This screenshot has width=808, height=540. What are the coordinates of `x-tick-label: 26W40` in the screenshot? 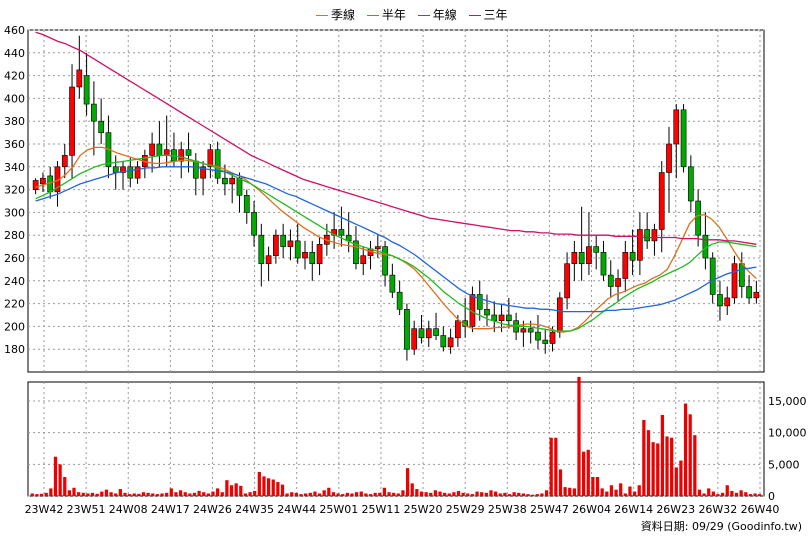 It's located at (760, 509).